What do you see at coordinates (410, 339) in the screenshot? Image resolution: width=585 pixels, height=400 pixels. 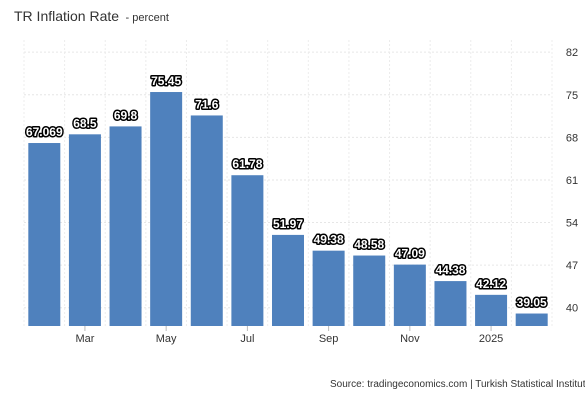 I see `x-tick-label: Nov` at bounding box center [410, 339].